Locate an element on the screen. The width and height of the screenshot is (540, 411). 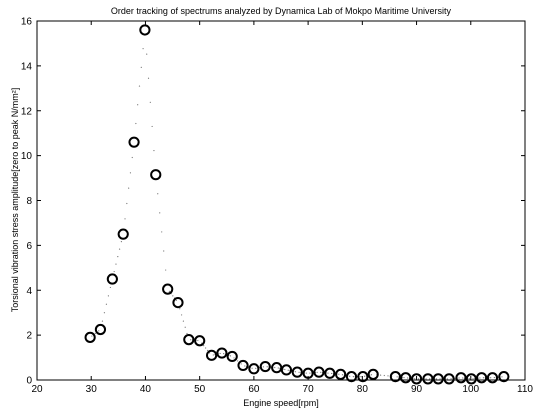
y-tick-label: 0 is located at coordinates (29, 381).